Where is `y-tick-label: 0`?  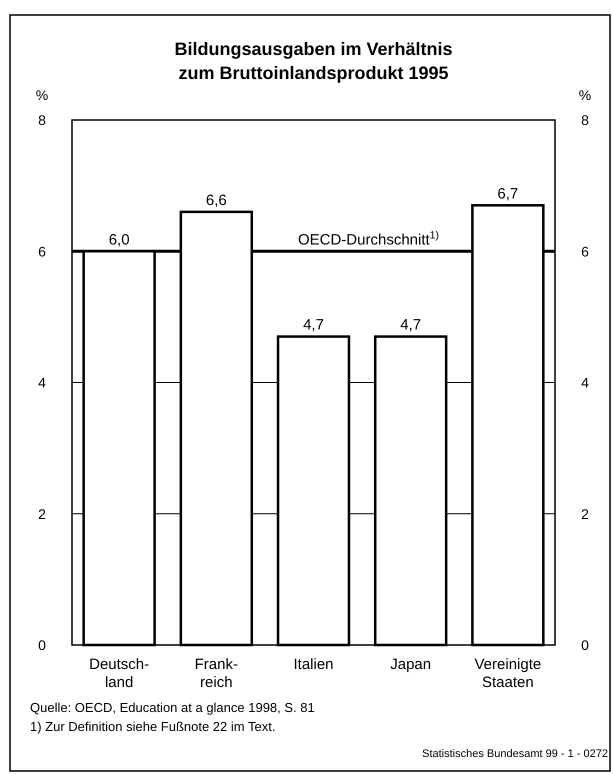 y-tick-label: 0 is located at coordinates (42, 645).